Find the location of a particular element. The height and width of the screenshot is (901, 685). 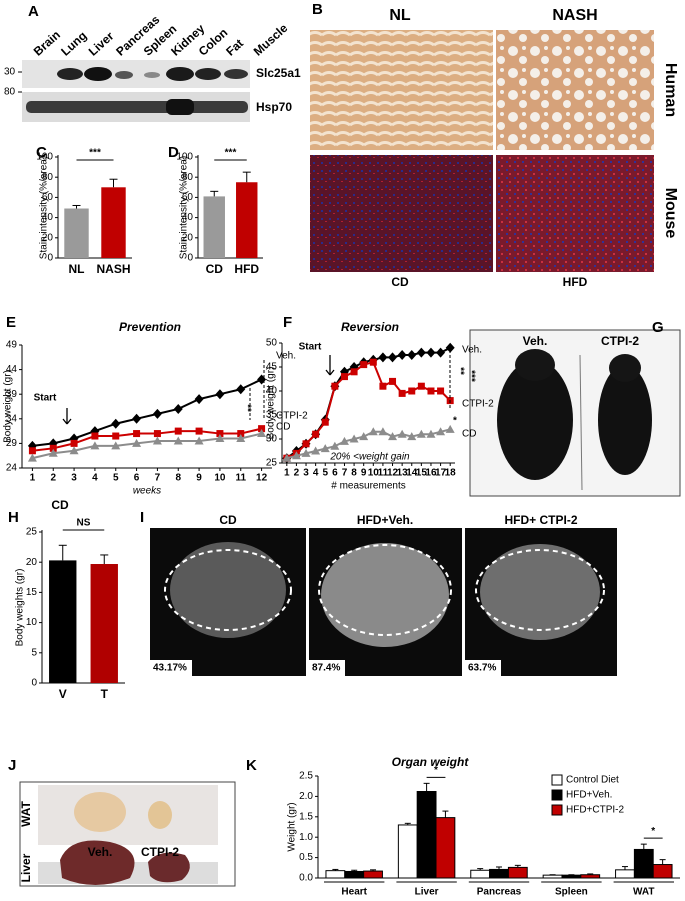

x-tick-label: 11 is located at coordinates (240, 478).